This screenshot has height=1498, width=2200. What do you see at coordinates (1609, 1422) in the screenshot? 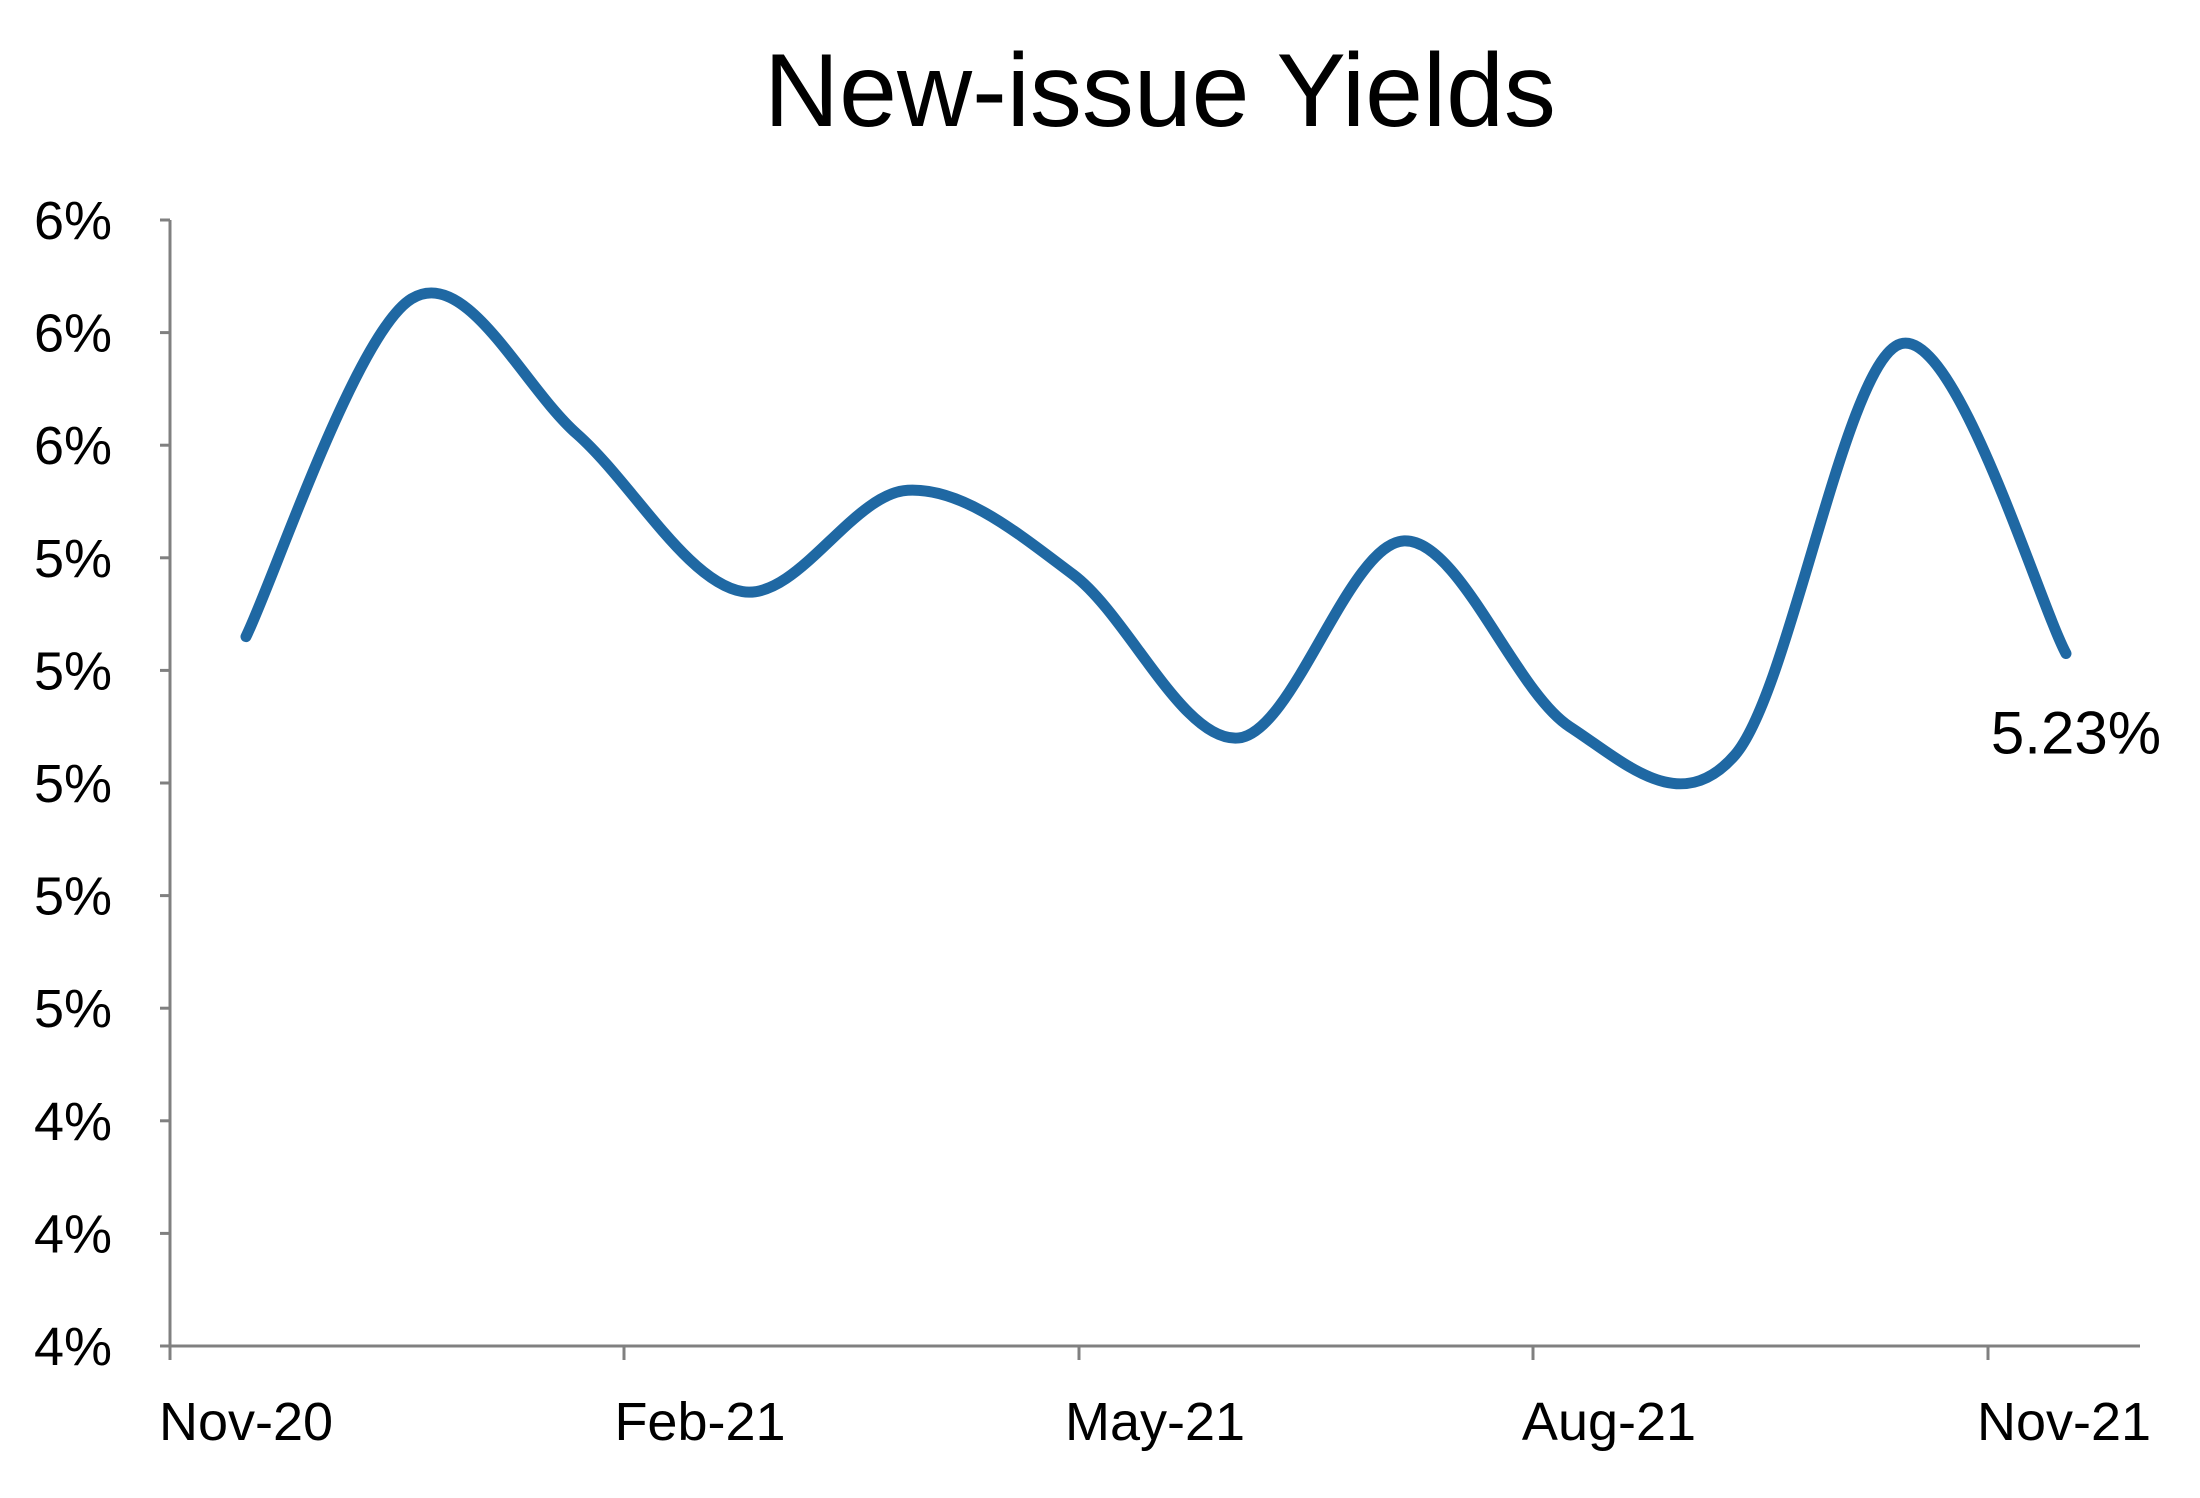
I see `x-tick-label: Aug-21` at bounding box center [1609, 1422].